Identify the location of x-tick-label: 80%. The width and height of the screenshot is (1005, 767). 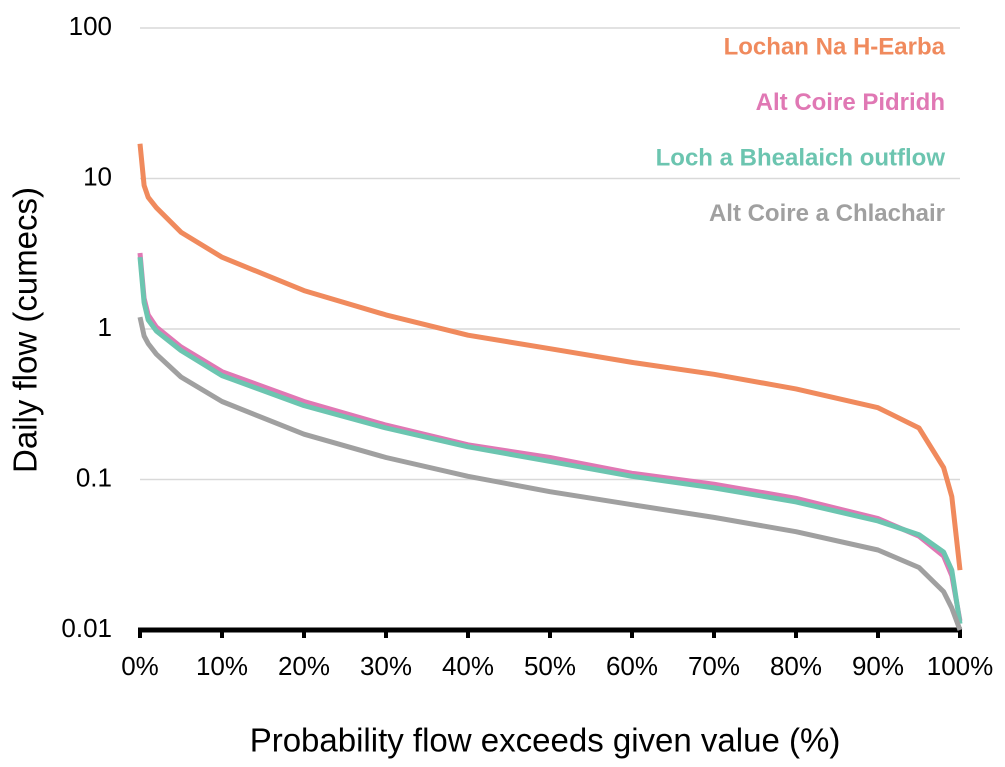
(796, 666).